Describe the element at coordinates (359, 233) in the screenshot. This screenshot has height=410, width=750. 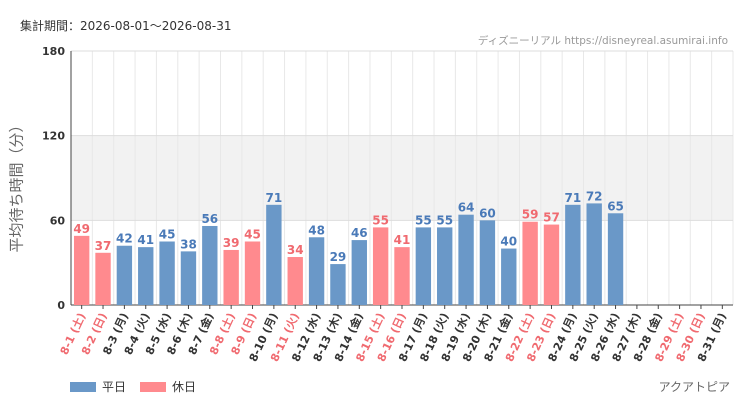
I see `data-label: 46` at that location.